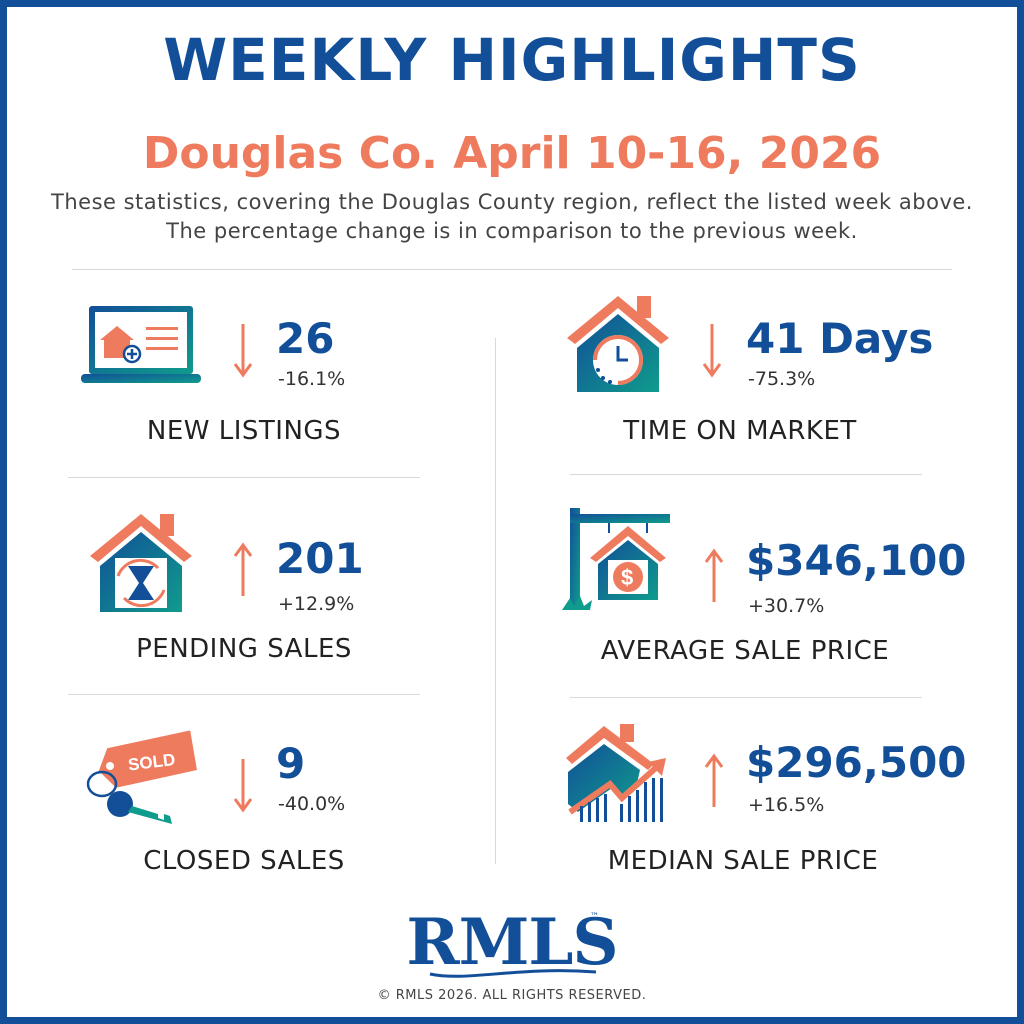 The height and width of the screenshot is (1024, 1024). I want to click on stat-value: 41 Days, so click(840, 338).